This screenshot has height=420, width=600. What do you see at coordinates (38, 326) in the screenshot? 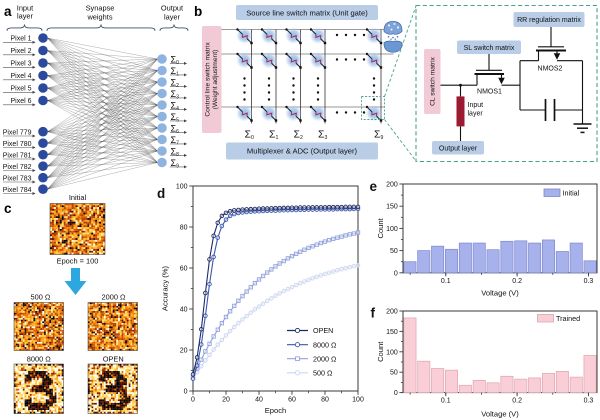
I see `heatmap-500ohm` at bounding box center [38, 326].